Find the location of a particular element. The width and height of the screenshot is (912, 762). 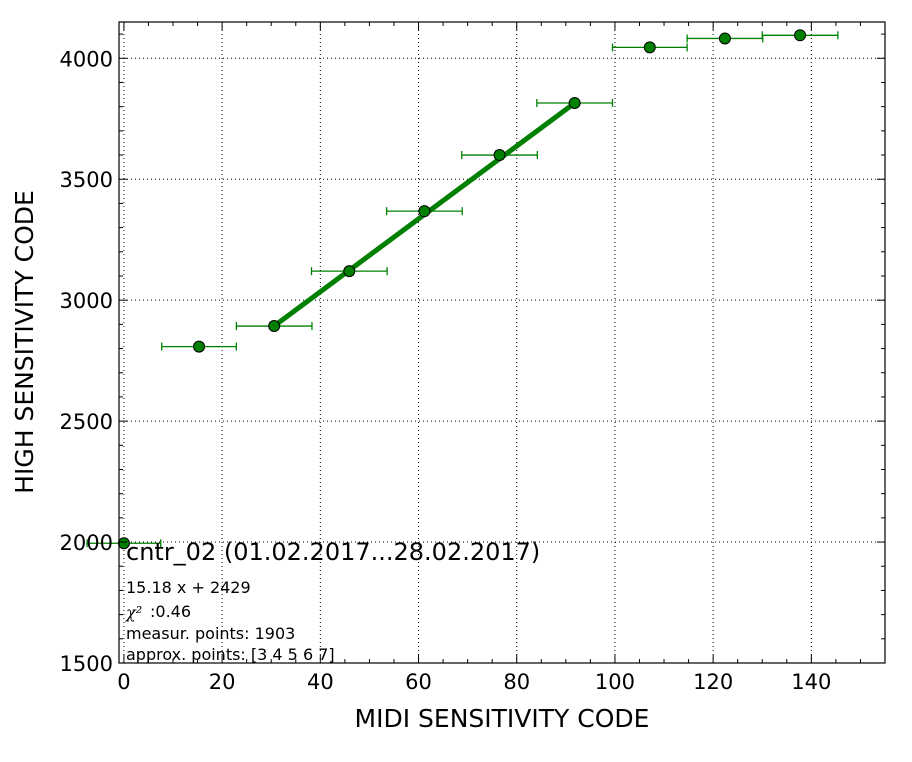

annotation-chi-symbol: χ² is located at coordinates (133, 612).